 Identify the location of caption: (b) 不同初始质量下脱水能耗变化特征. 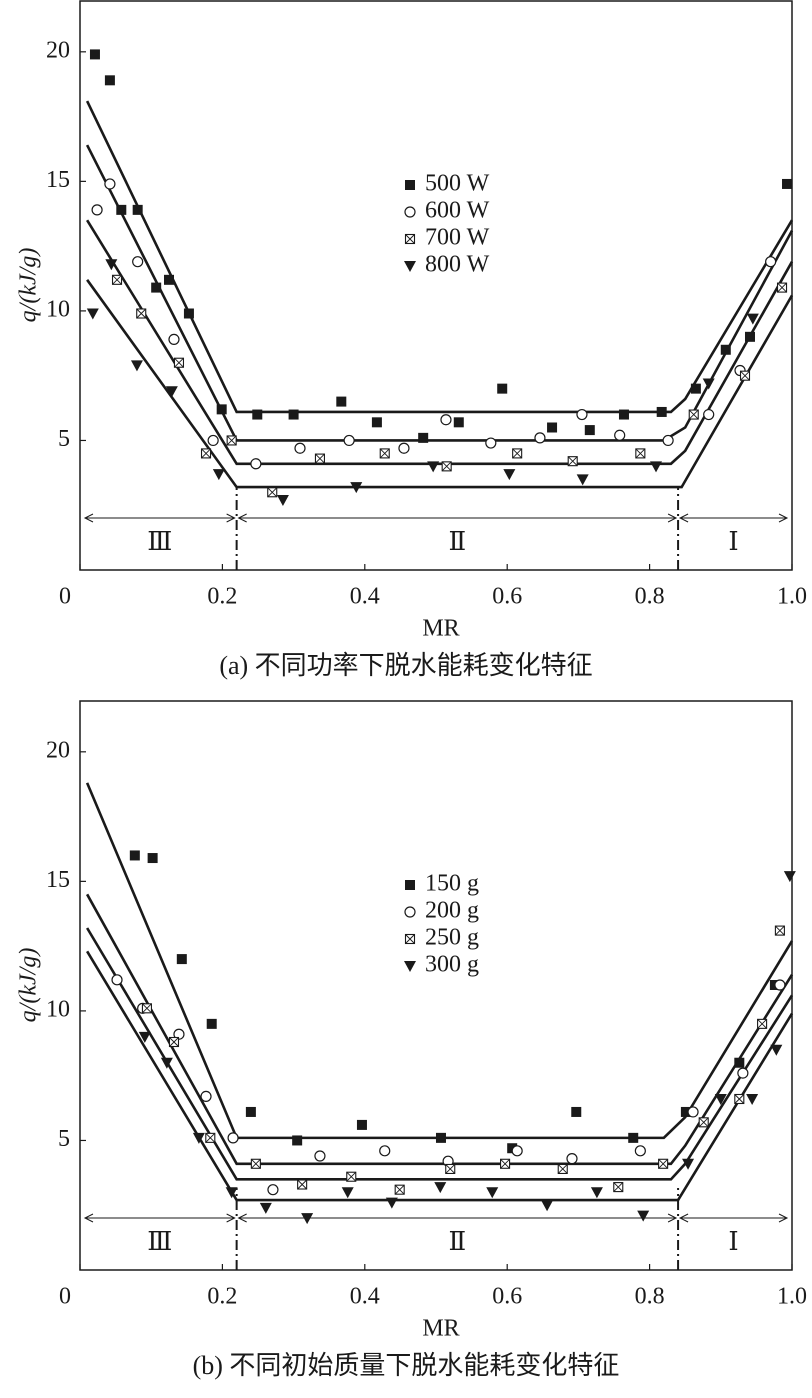
(406, 1365).